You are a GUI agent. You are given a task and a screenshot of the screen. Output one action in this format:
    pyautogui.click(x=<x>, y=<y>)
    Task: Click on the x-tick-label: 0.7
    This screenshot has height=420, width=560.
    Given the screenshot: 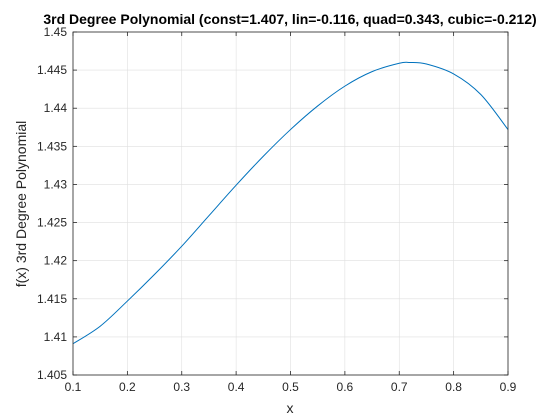 What is the action you would take?
    pyautogui.click(x=399, y=387)
    